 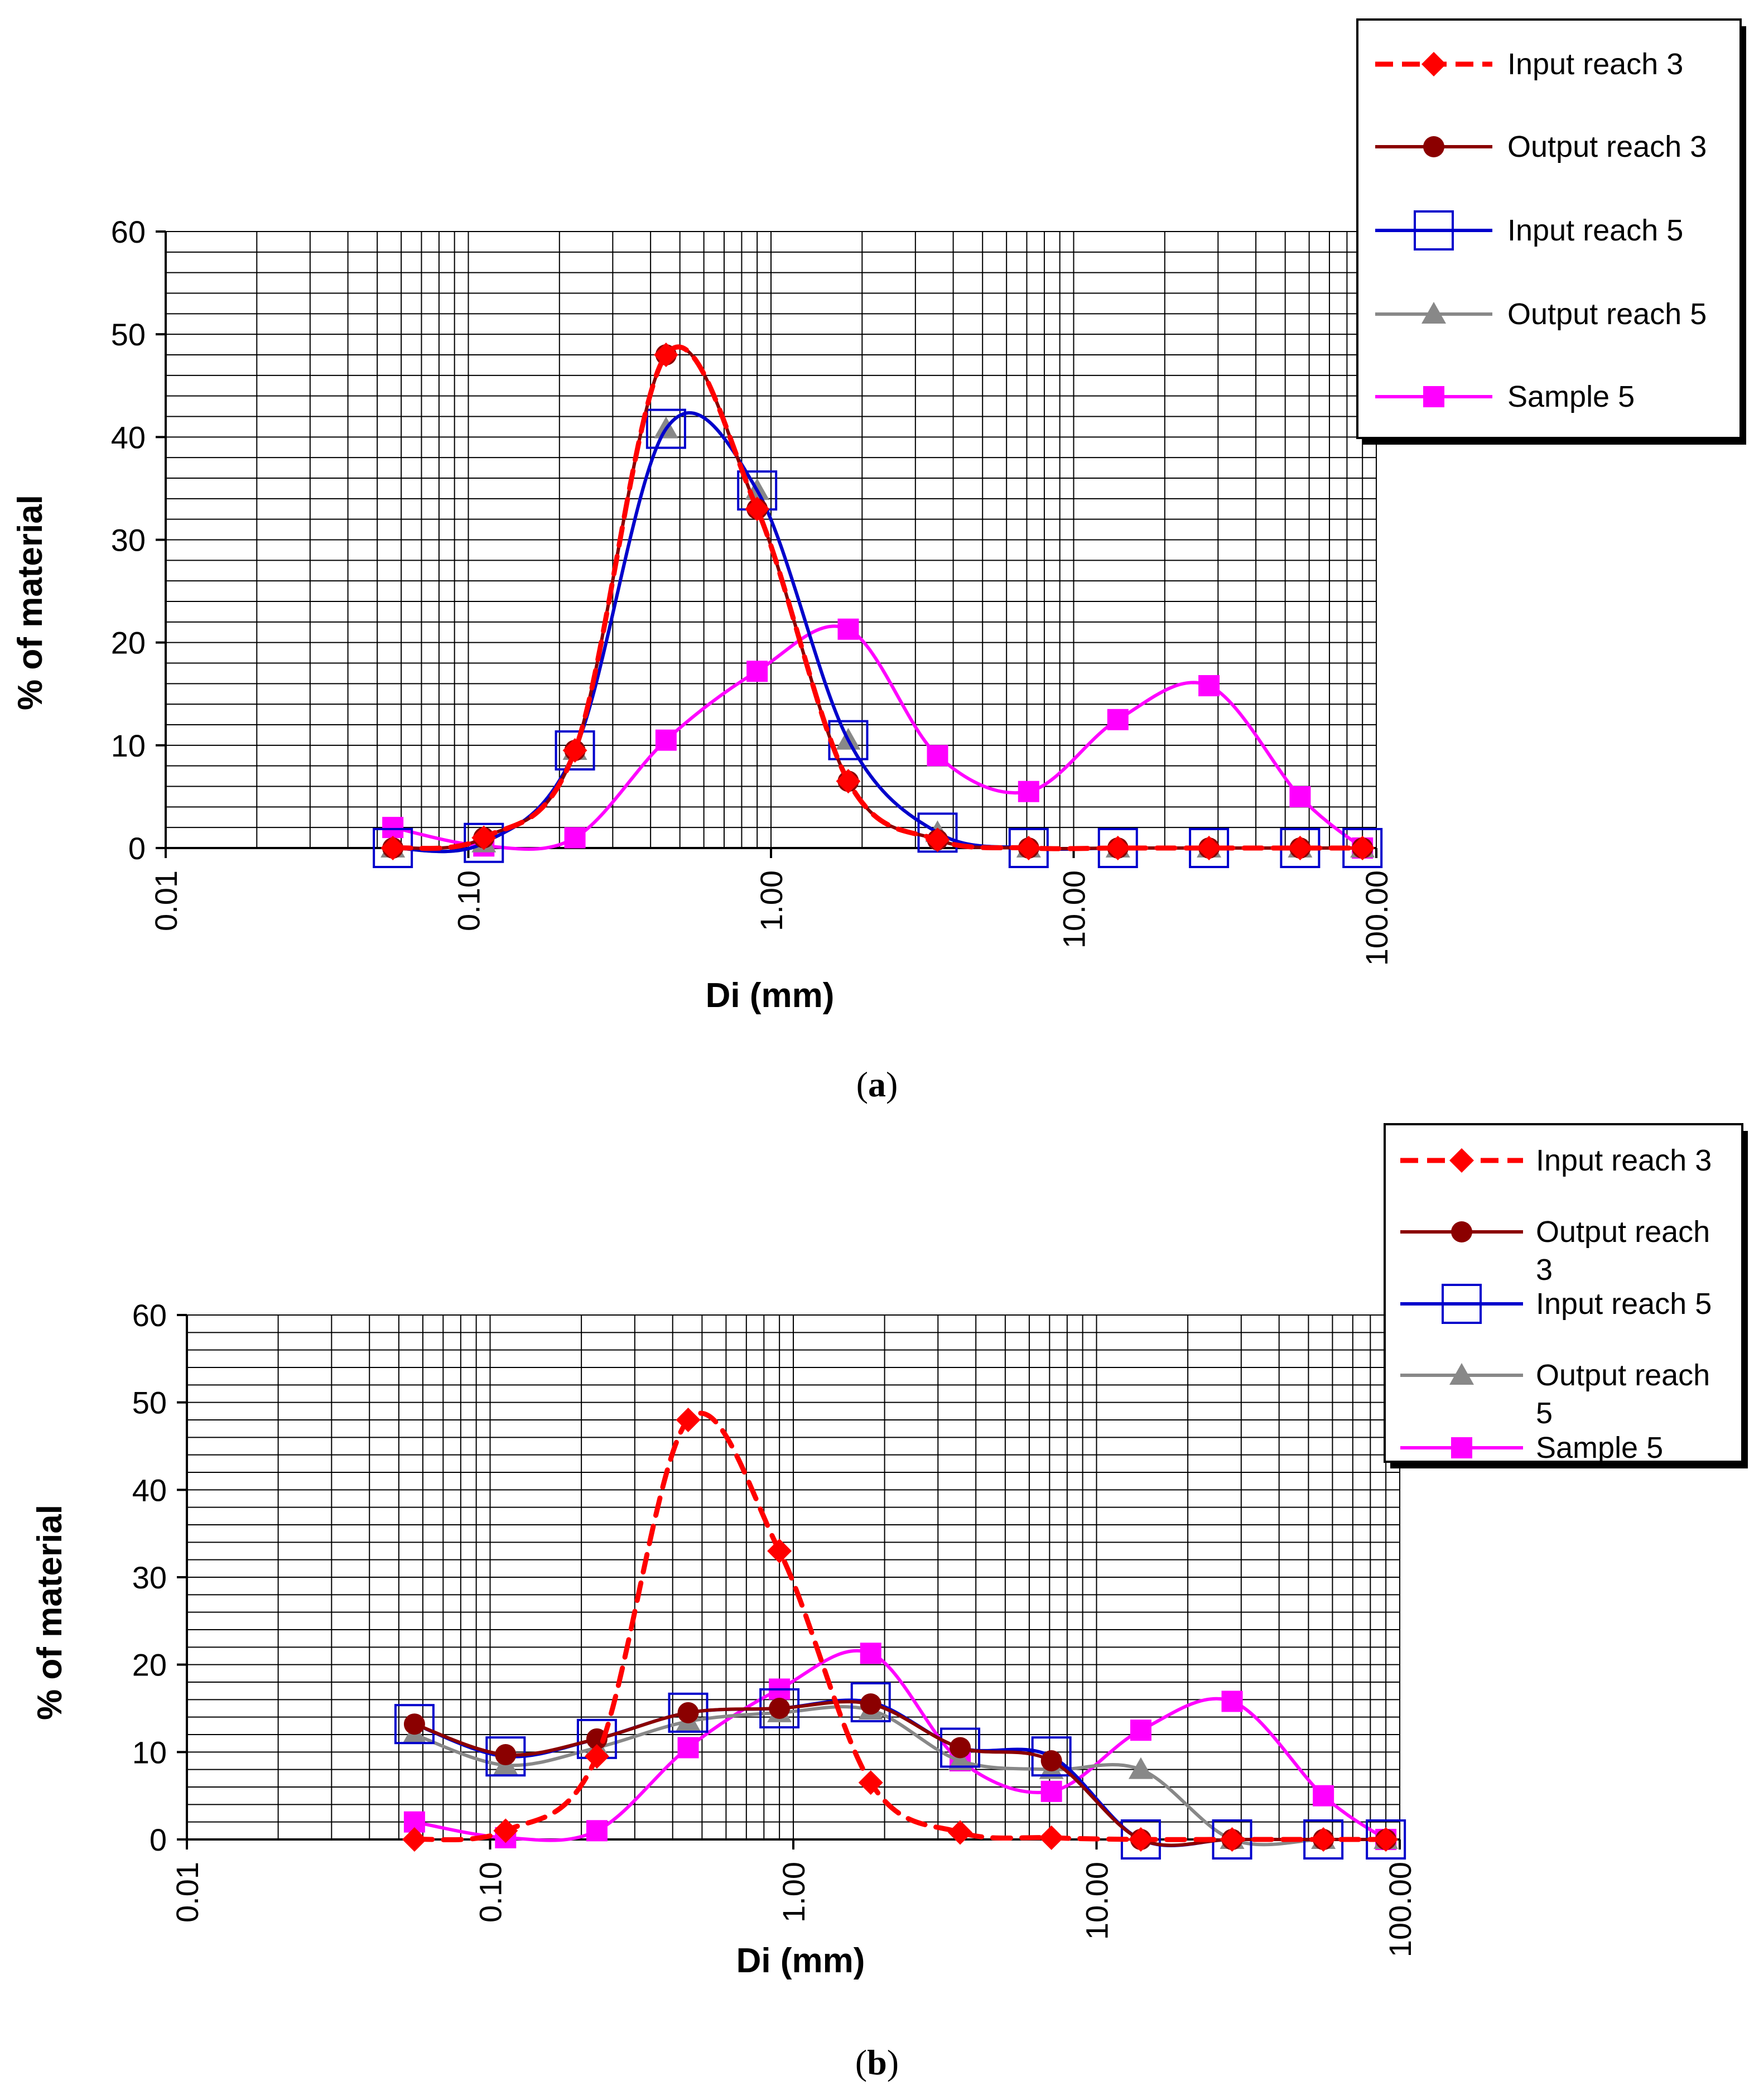 I want to click on legend-box, so click(x=1564, y=1293).